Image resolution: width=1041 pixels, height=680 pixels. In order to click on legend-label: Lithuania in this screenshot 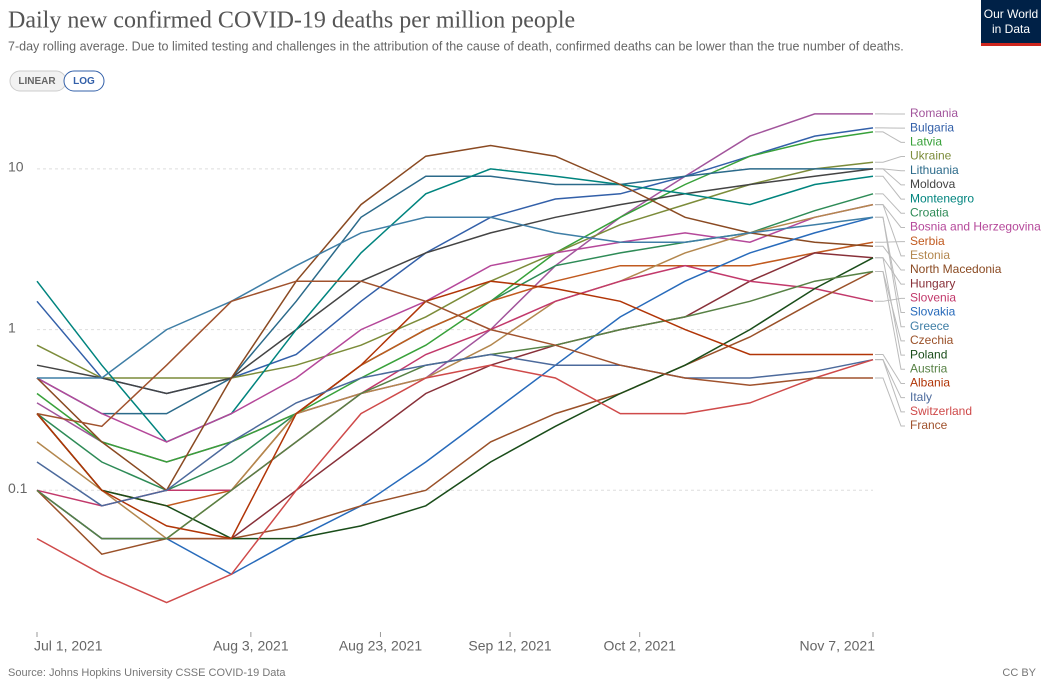, I will do `click(934, 170)`.